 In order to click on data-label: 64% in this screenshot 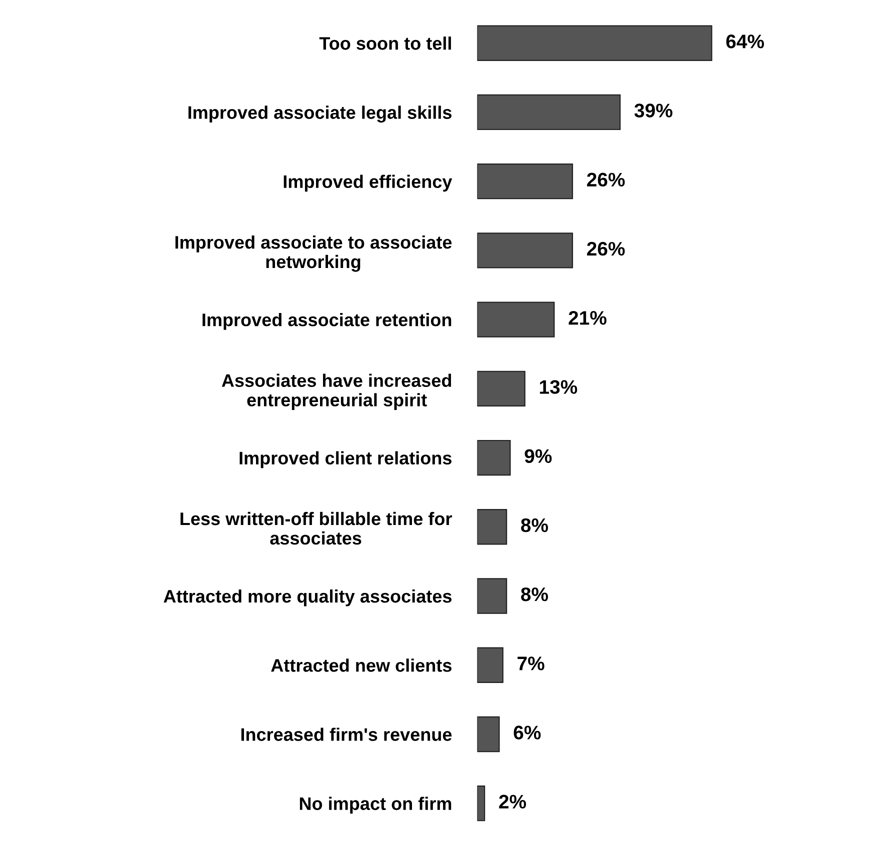, I will do `click(745, 41)`.